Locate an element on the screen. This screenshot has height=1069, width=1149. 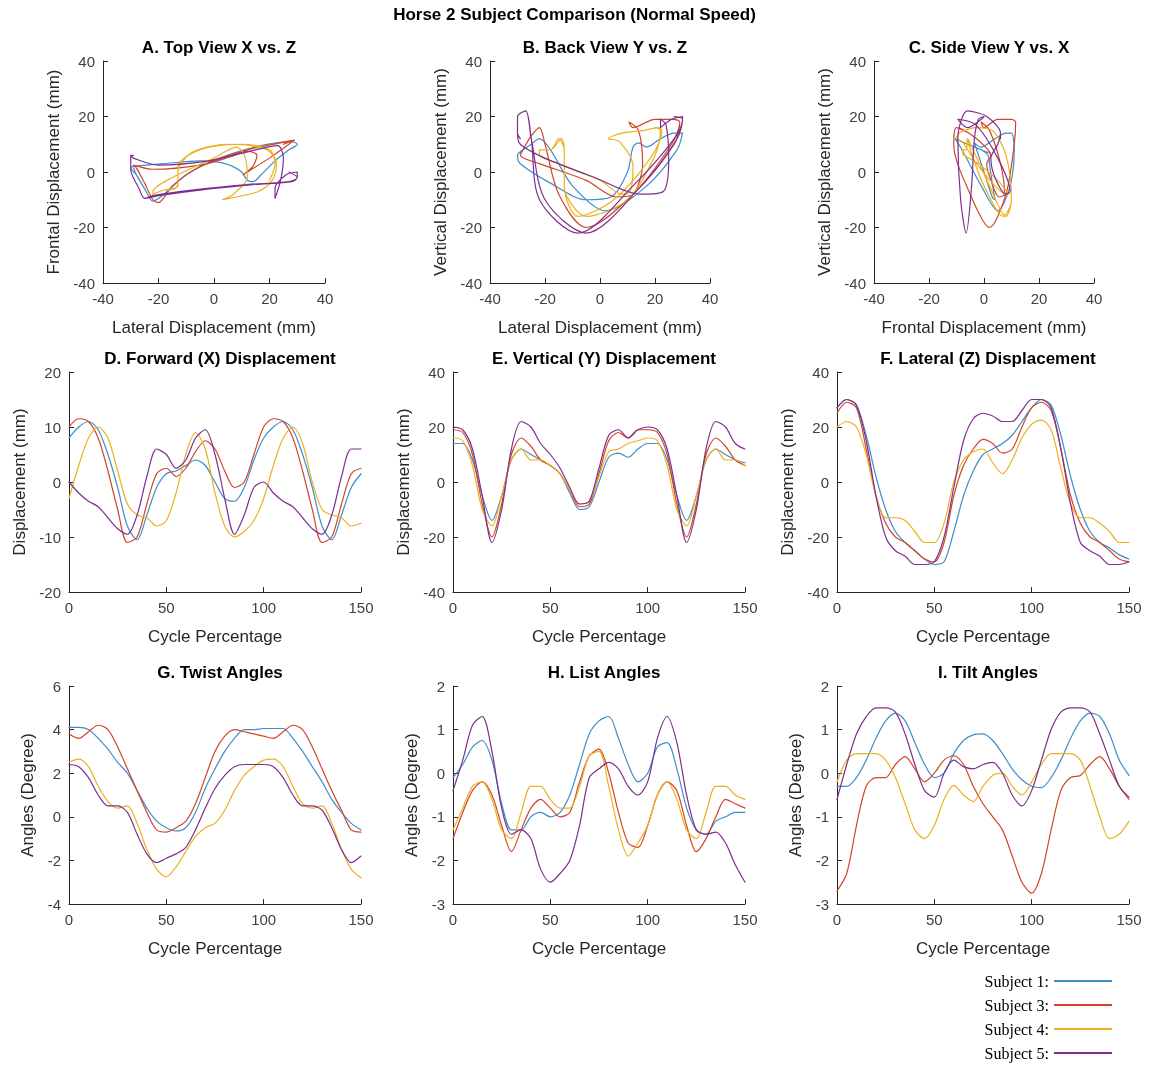
y-tick-label: -10 is located at coordinates (50, 537).